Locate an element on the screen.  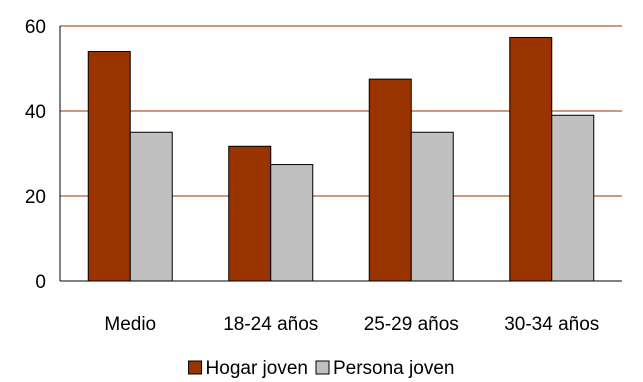
legend: Hogar joven Persona joven is located at coordinates (321, 368).